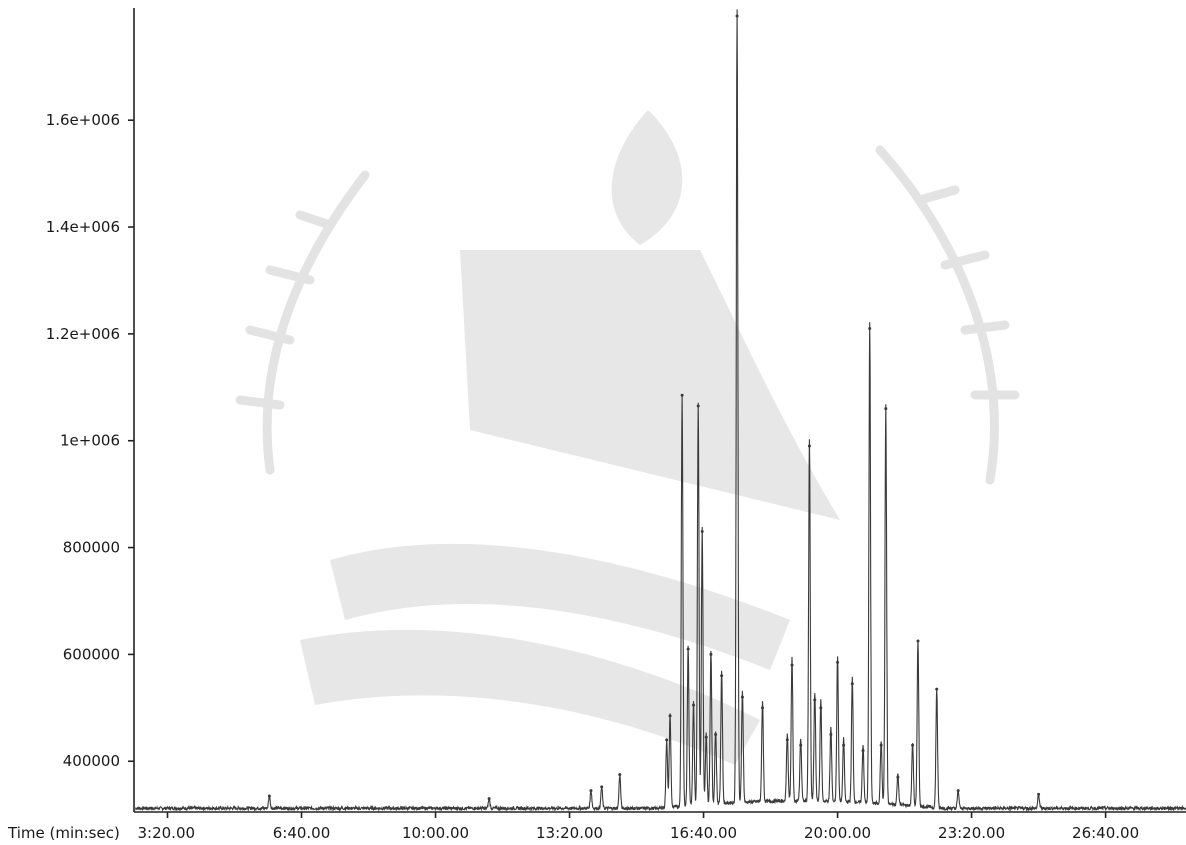  Describe the element at coordinates (947, 315) in the screenshot. I see `watermark-laurel-right` at that location.